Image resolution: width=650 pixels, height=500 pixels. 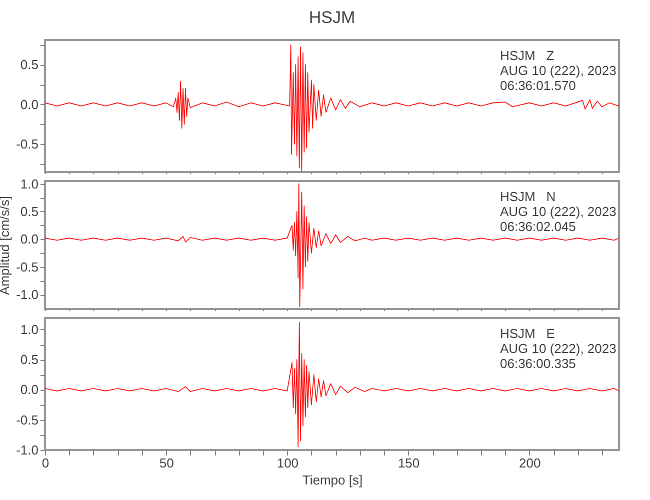 What do you see at coordinates (6, 245) in the screenshot?
I see `y-axis-title: Amplitud [cm/s/s]` at bounding box center [6, 245].